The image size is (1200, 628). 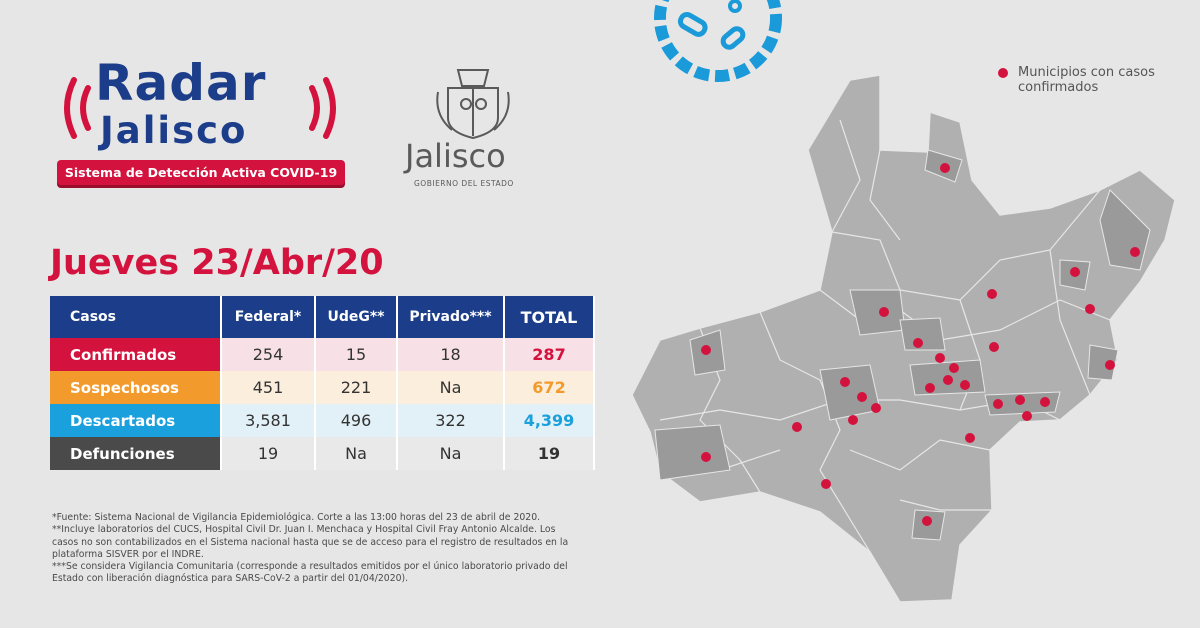 I want to click on table-row: Defunciones 19 Na Na 19, so click(x=322, y=453).